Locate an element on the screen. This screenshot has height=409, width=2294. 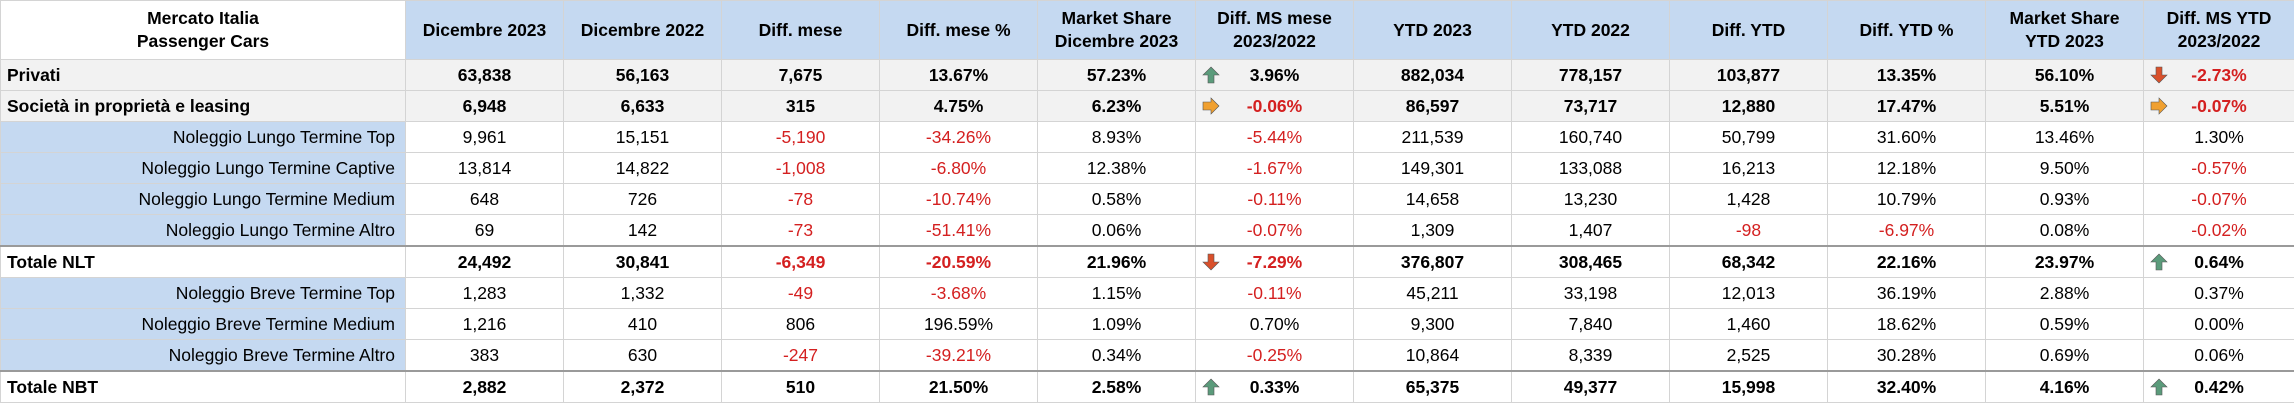
table-cell: 510 is located at coordinates (800, 386).